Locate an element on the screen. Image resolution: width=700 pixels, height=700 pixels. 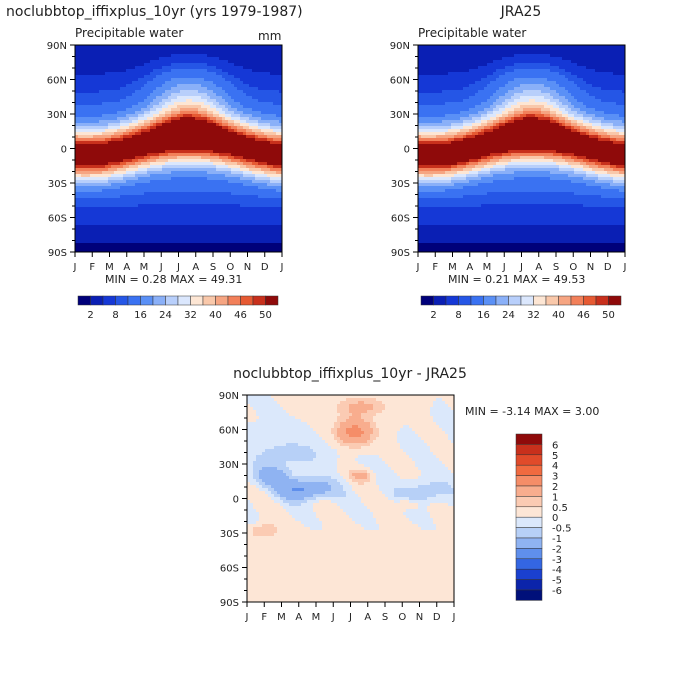
y-tick-label: 90S is located at coordinates (57, 253).